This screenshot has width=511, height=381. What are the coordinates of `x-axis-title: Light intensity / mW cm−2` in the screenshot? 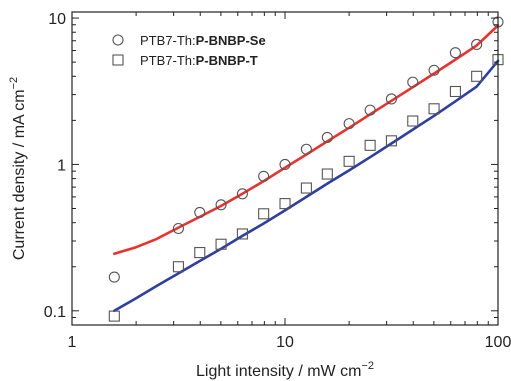 It's located at (285, 370).